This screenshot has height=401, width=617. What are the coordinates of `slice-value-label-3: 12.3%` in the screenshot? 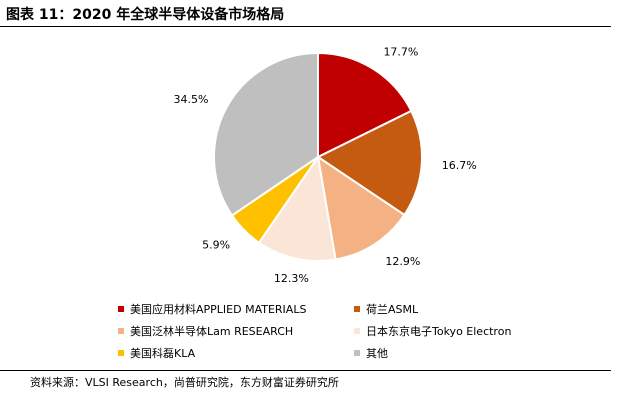 It's located at (291, 278).